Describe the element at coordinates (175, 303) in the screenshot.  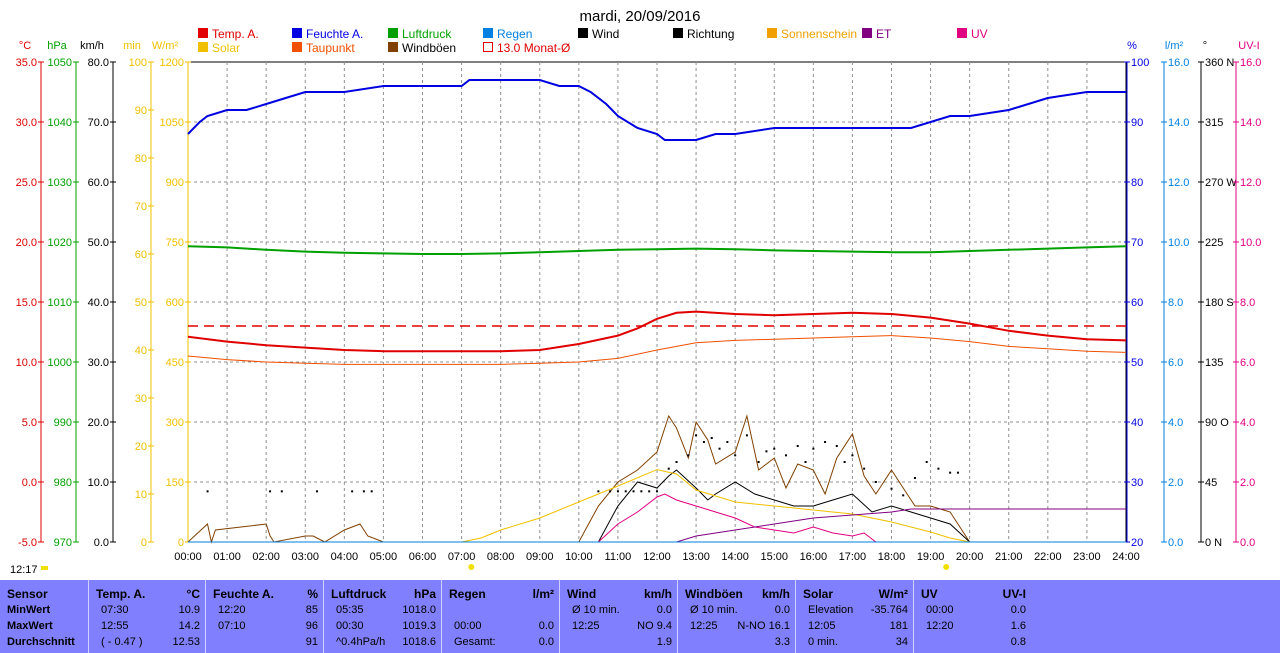
I see `axis-tick-label-solar: 600` at that location.